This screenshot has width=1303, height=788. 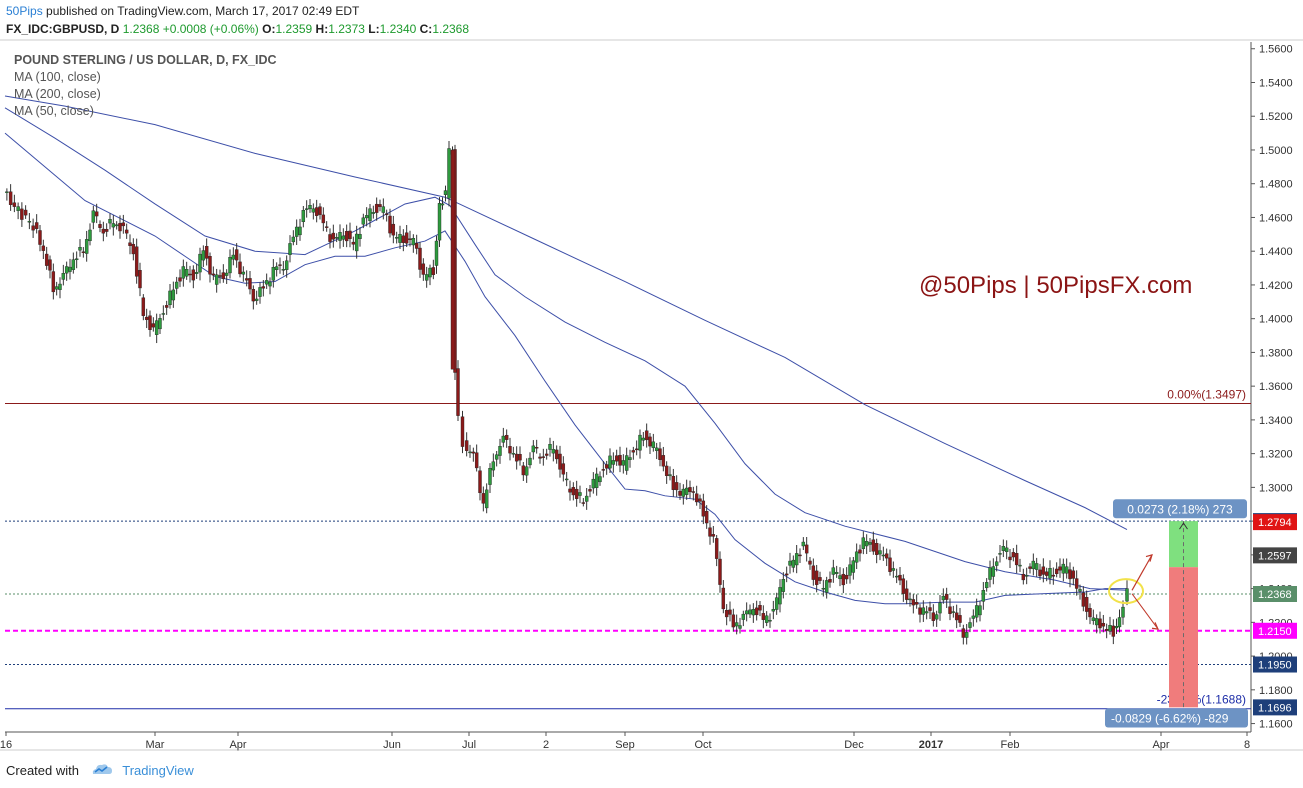 What do you see at coordinates (1276, 353) in the screenshot?
I see `y-tick-label: 1.3800` at bounding box center [1276, 353].